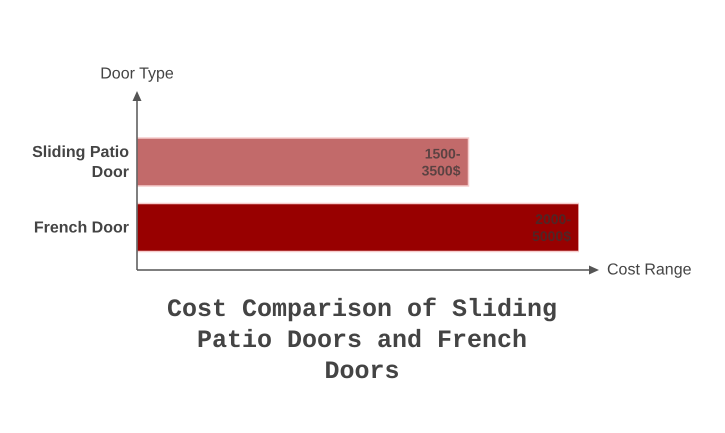 The height and width of the screenshot is (433, 725). Describe the element at coordinates (81, 161) in the screenshot. I see `y-tick-label: Sliding Patio Door` at that location.